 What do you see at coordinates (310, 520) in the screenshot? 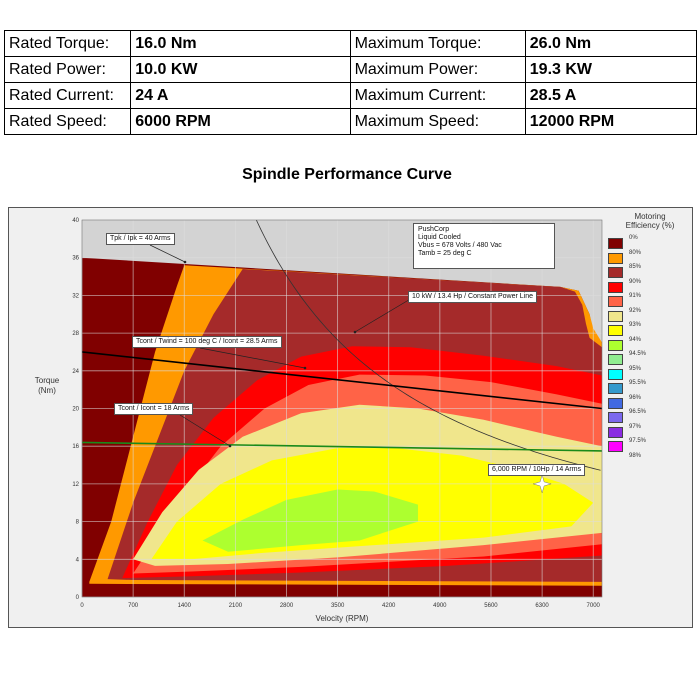
I see `efficiency-region-94pct` at bounding box center [310, 520].